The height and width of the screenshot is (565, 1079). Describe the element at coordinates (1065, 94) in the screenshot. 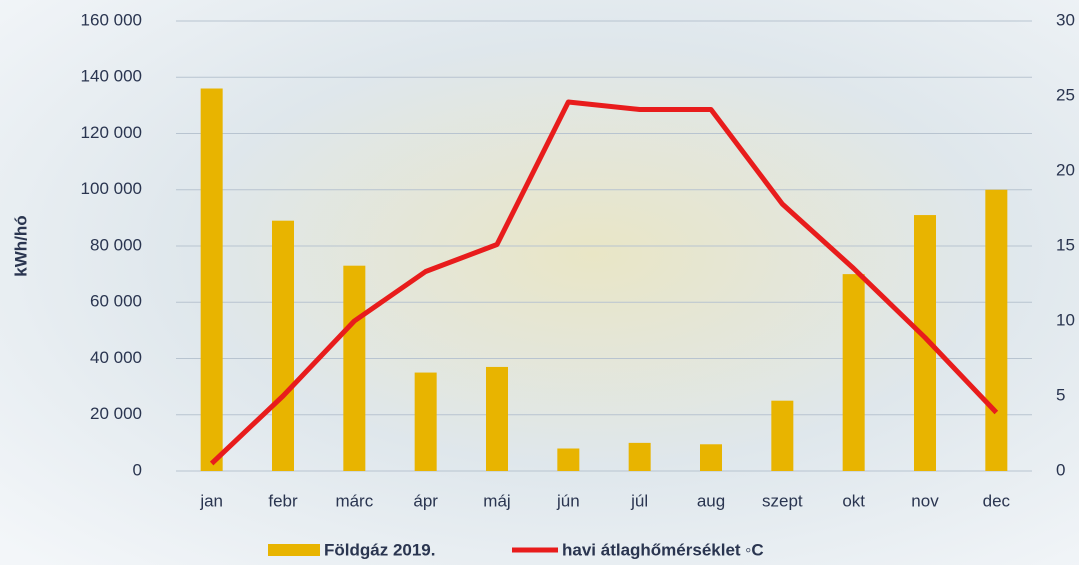

I see `y2-tick-label: 25` at that location.